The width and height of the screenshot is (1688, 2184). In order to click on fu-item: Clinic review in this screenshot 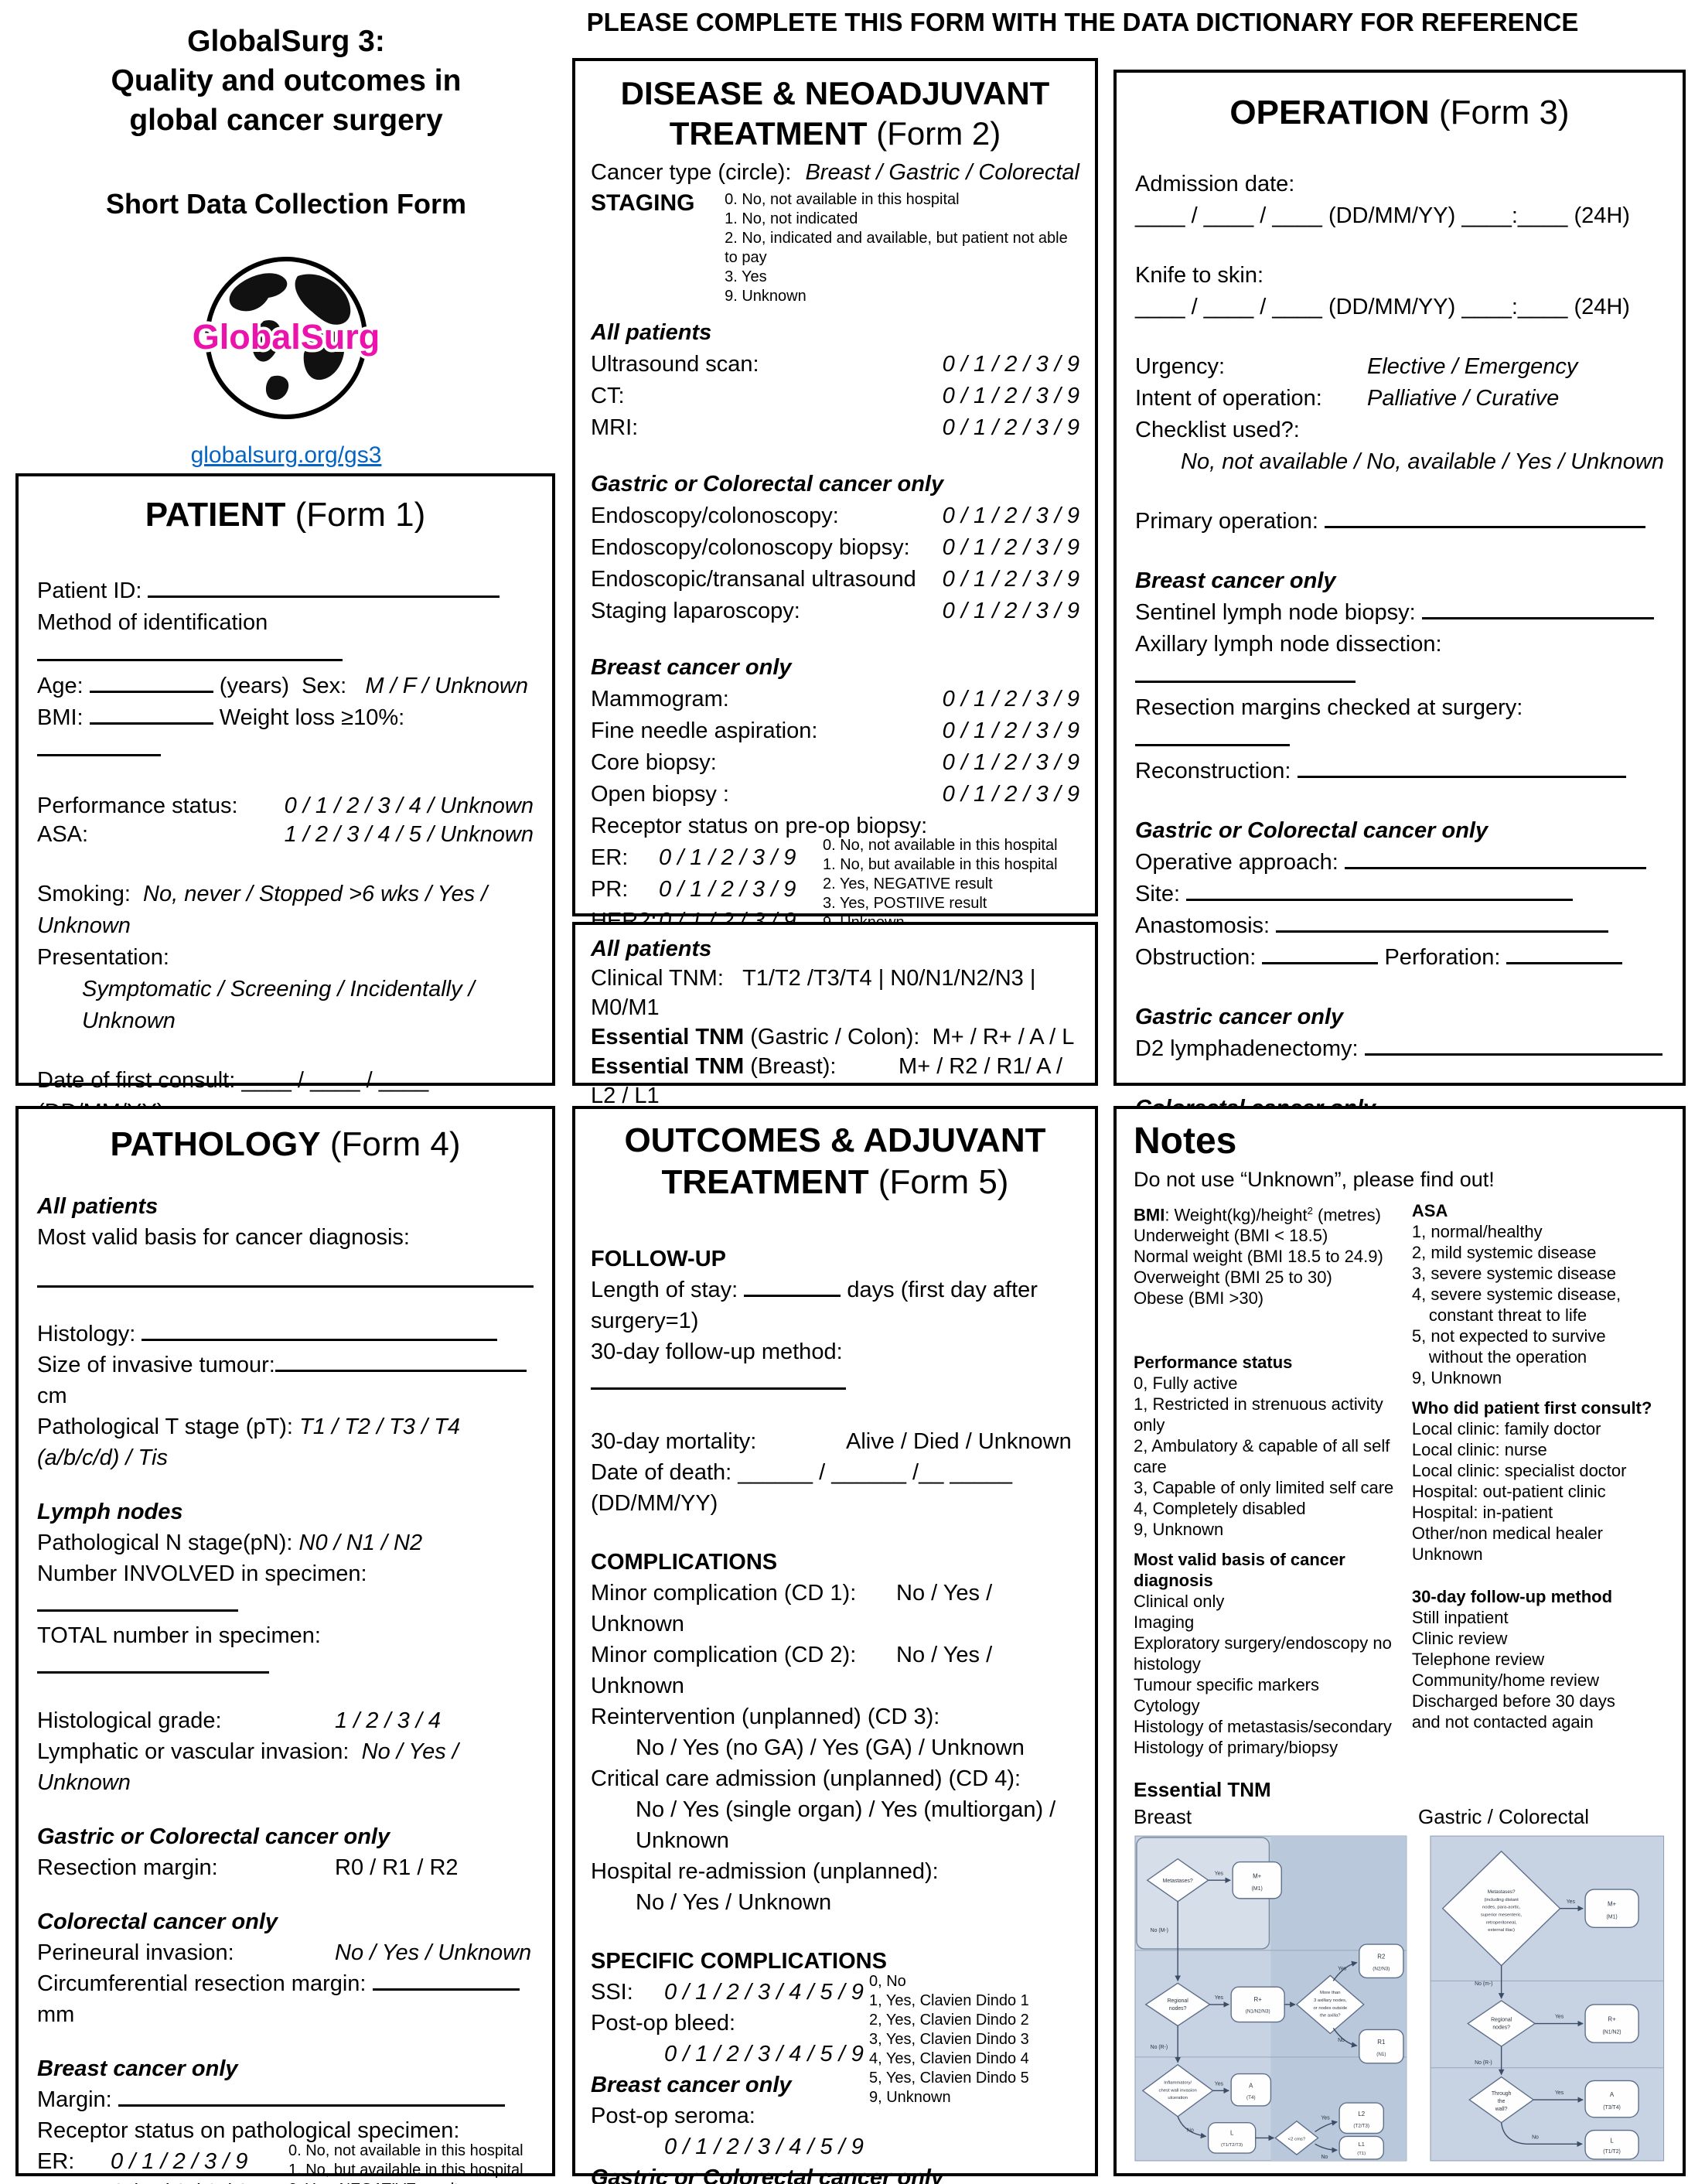, I will do `click(1459, 1638)`.